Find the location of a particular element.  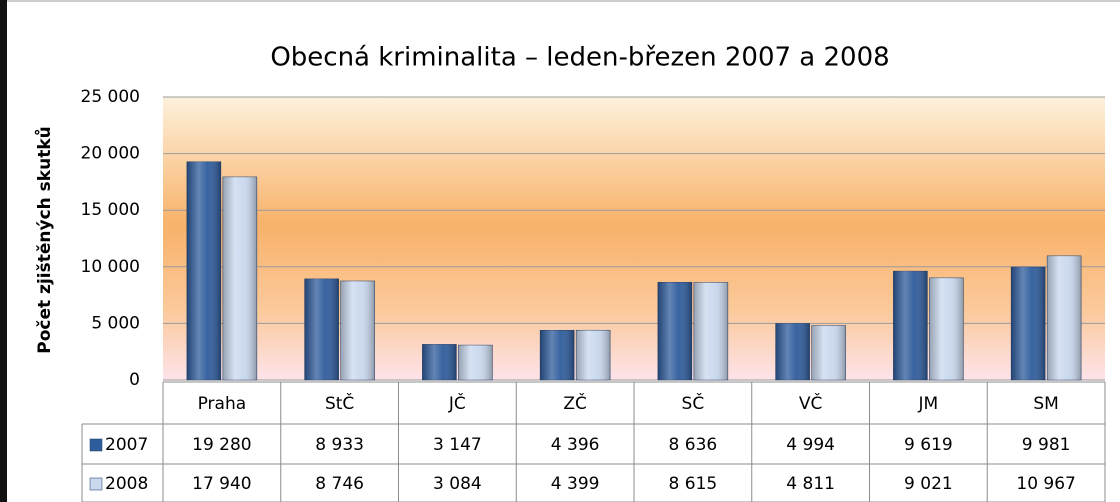

table-value: 4 399 is located at coordinates (575, 484).